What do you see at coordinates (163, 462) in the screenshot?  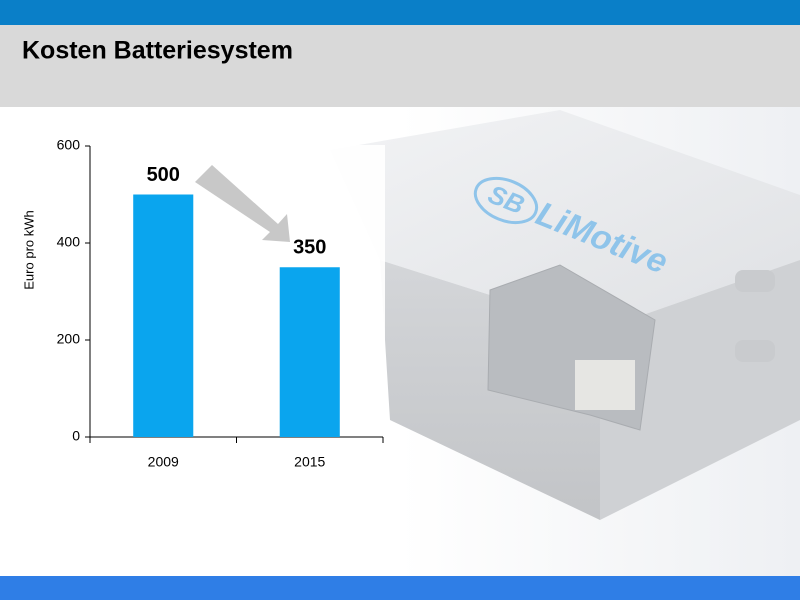 I see `x-tick-label: 2009` at bounding box center [163, 462].